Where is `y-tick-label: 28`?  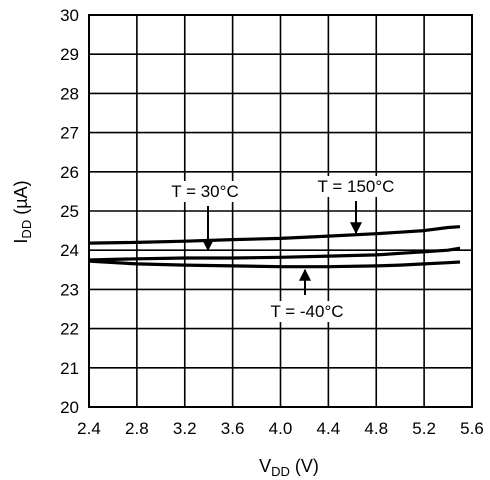 y-tick-label: 28 is located at coordinates (69, 93).